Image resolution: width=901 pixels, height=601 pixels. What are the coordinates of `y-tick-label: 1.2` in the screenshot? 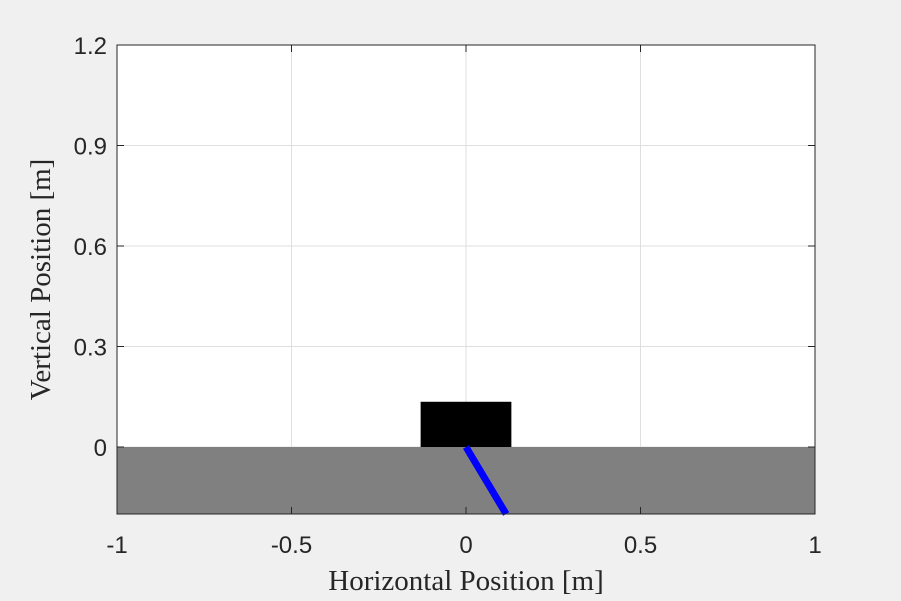 It's located at (90, 46).